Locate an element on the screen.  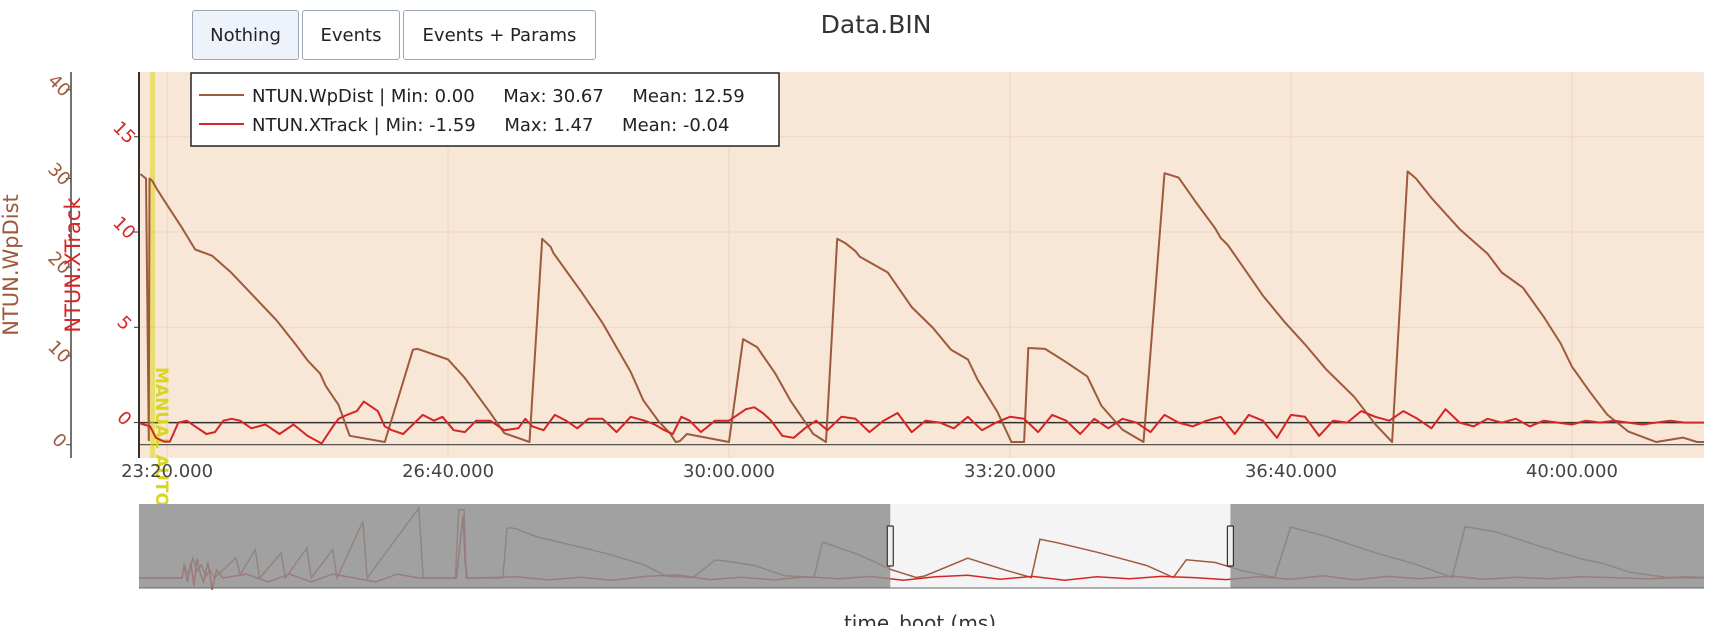
events-button: Events is located at coordinates (351, 35).